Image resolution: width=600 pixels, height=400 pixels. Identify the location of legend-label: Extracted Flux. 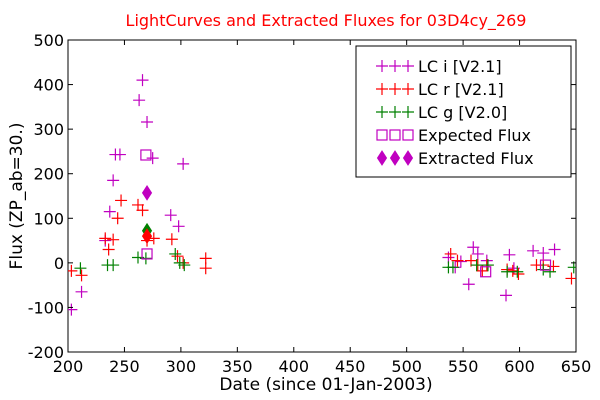
(476, 158).